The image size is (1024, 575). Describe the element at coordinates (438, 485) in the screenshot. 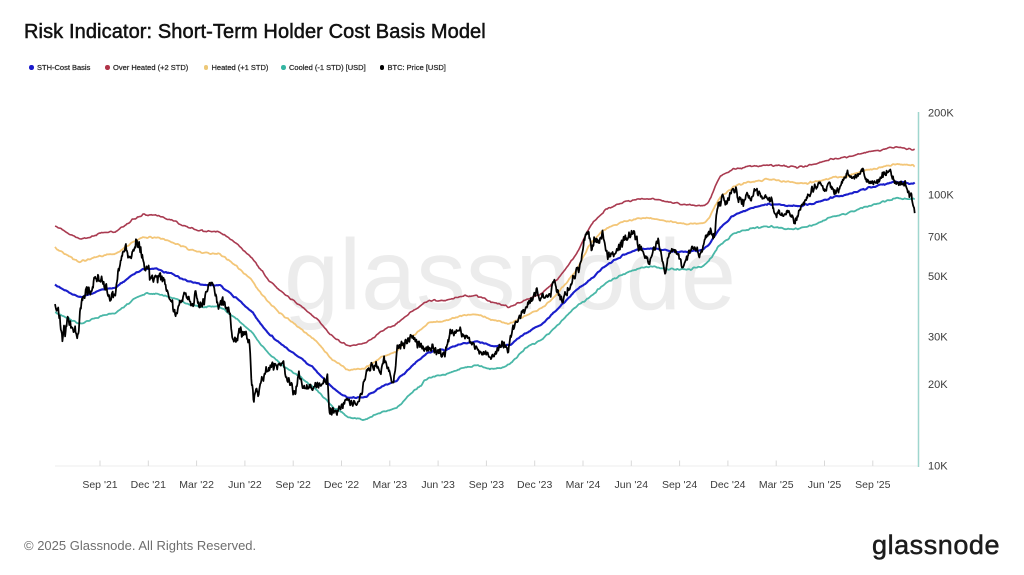

I see `svg-text: Jun '23` at that location.